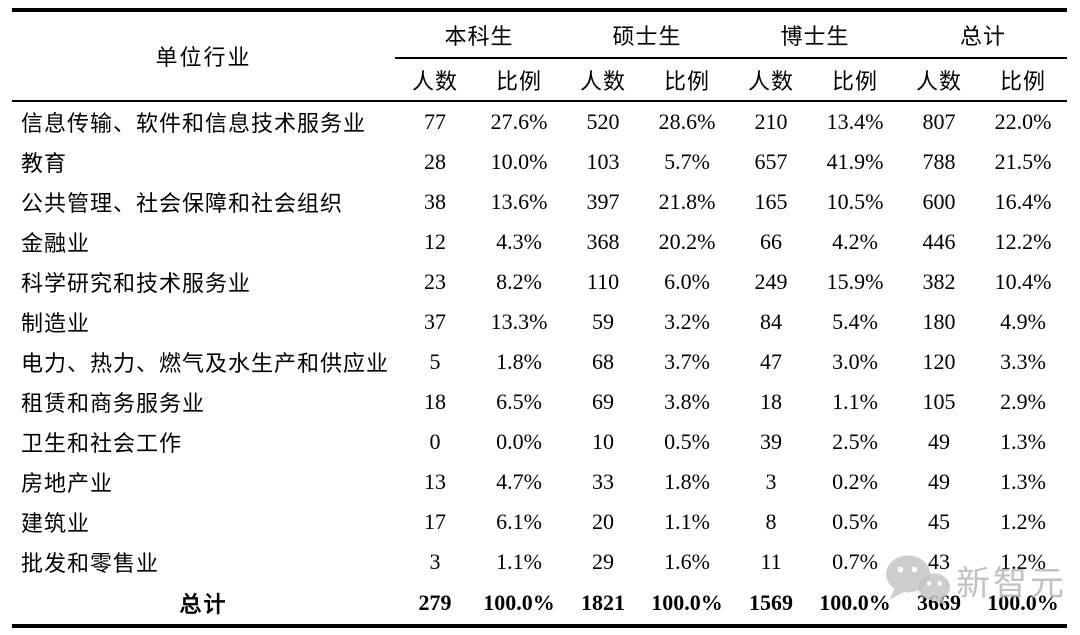  Describe the element at coordinates (687, 161) in the screenshot. I see `ratio-cell: 5.7%` at that location.